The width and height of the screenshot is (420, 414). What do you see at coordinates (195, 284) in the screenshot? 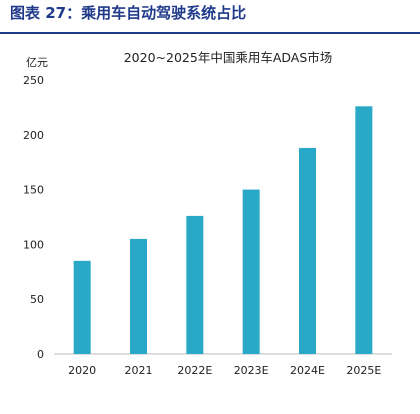
I see `bar-2022E` at bounding box center [195, 284].